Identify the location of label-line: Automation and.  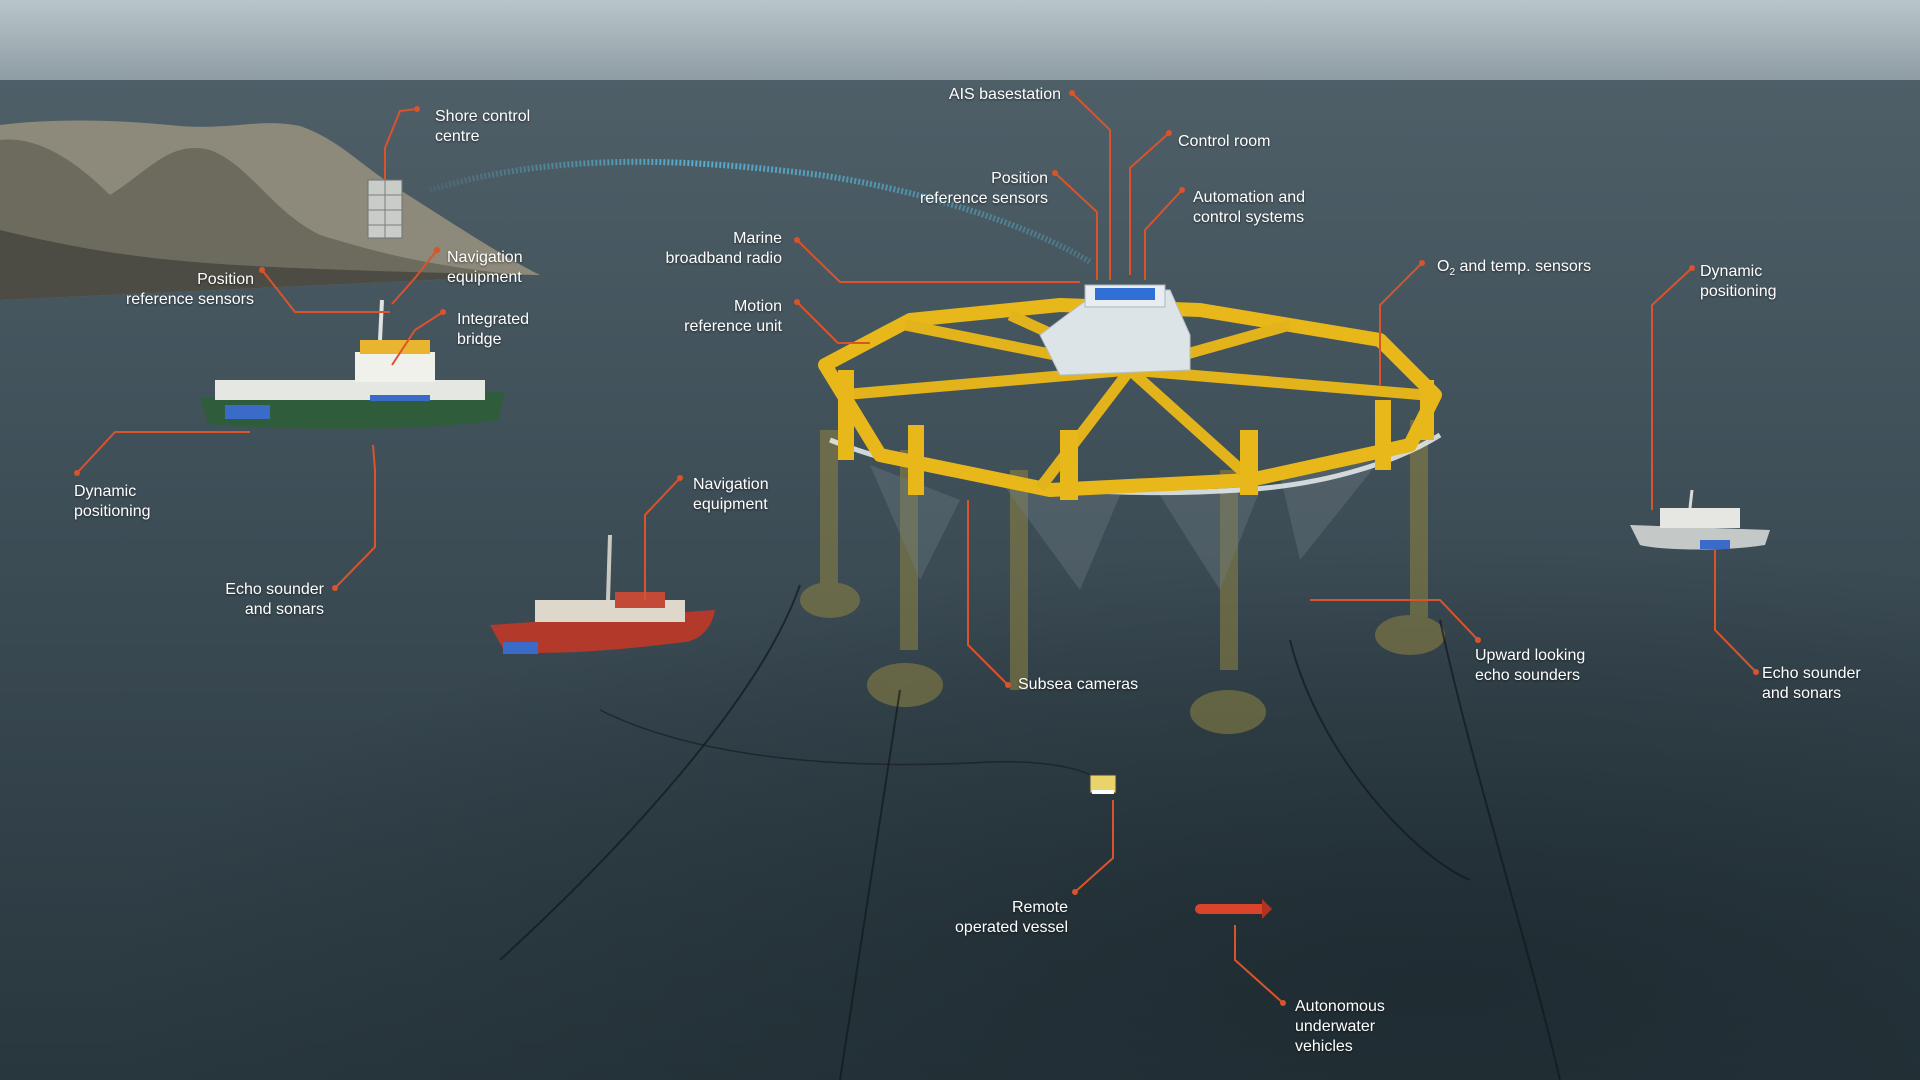
(1249, 197).